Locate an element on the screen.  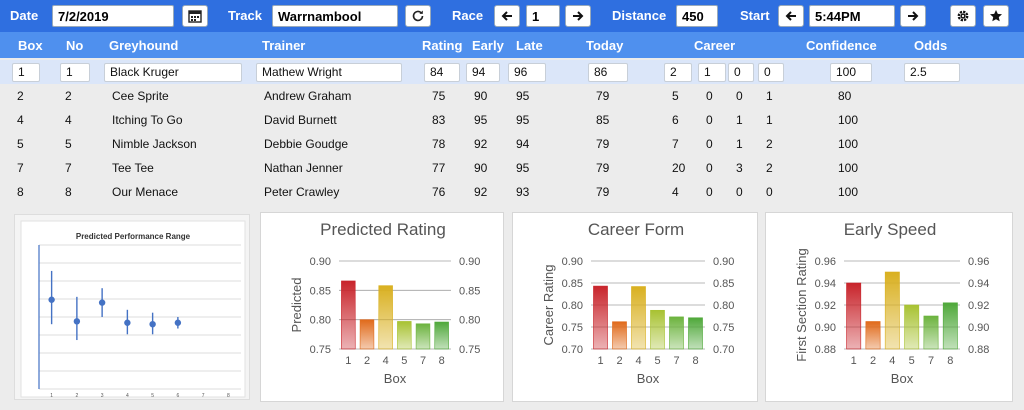
y-tick-label-right: 0.80 is located at coordinates (469, 321).